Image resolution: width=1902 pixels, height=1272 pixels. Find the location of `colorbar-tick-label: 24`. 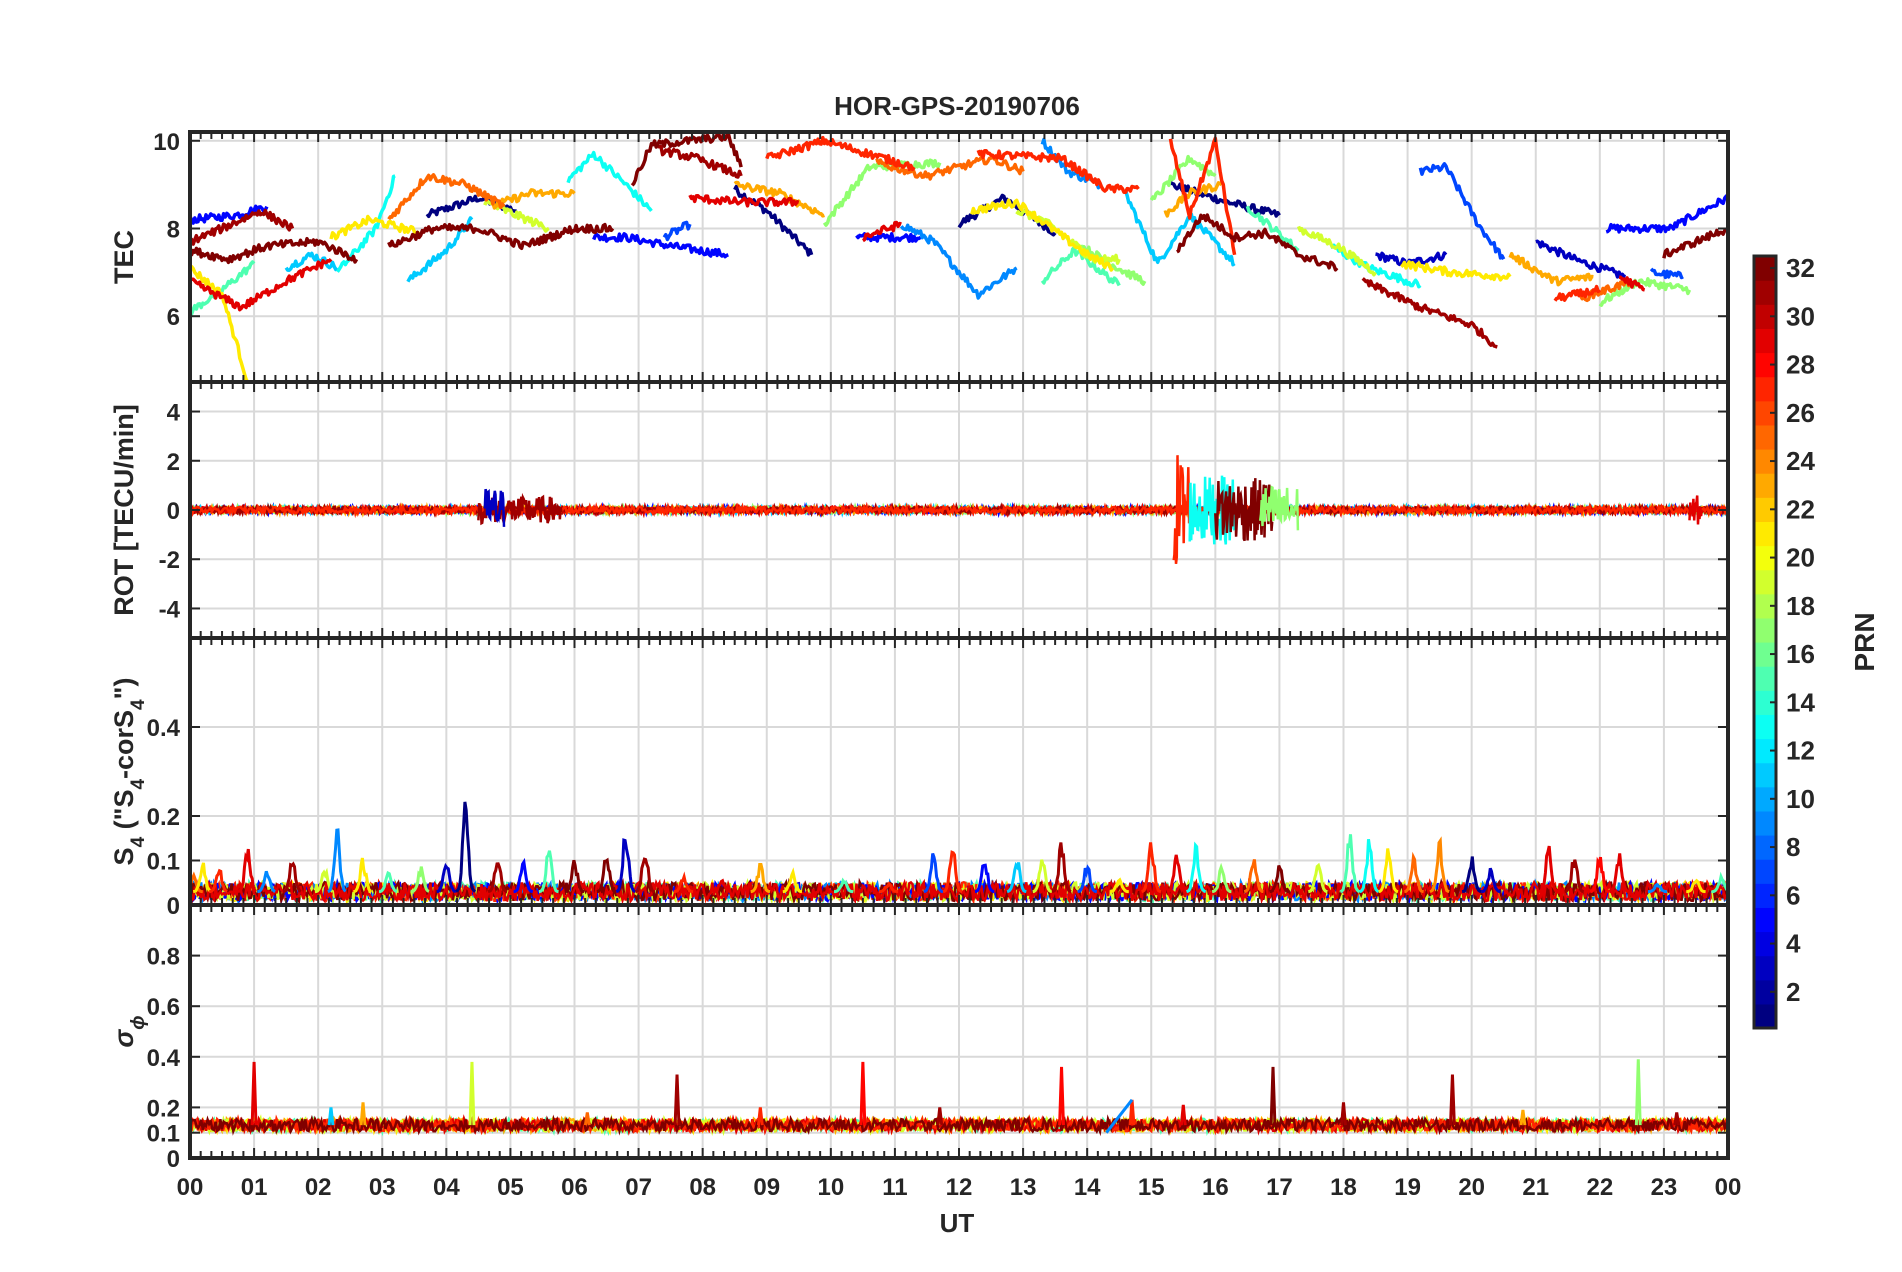

colorbar-tick-label: 24 is located at coordinates (1800, 461).